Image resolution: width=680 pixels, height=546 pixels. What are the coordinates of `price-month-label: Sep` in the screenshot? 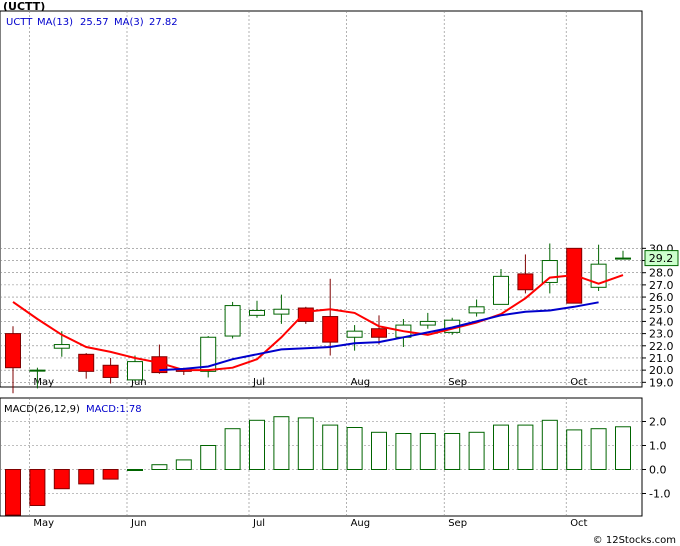 It's located at (457, 382).